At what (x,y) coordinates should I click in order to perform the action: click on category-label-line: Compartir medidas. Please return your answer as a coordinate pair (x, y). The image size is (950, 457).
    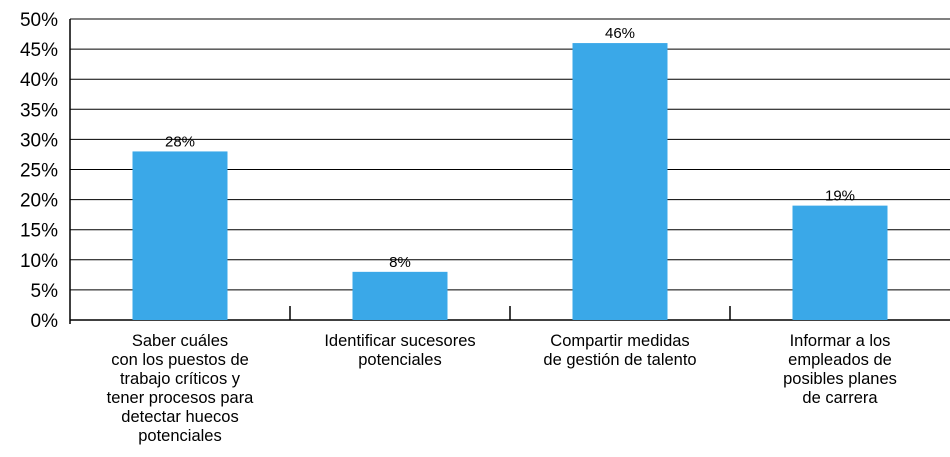
    Looking at the image, I should click on (619, 341).